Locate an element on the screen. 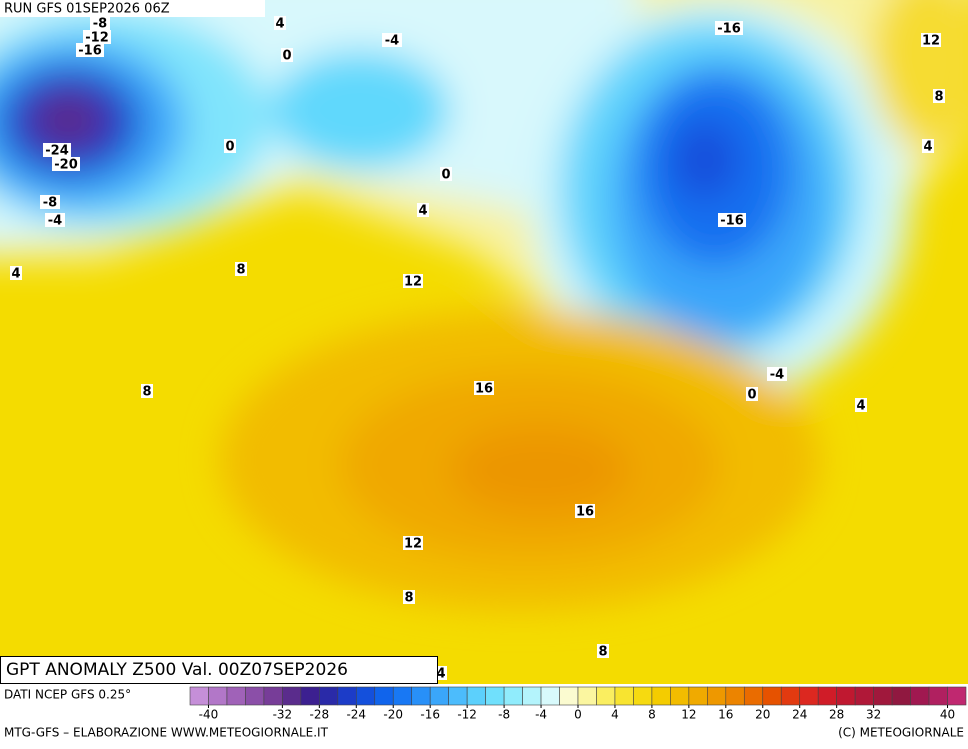 This screenshot has height=749, width=968. title-box is located at coordinates (219, 670).